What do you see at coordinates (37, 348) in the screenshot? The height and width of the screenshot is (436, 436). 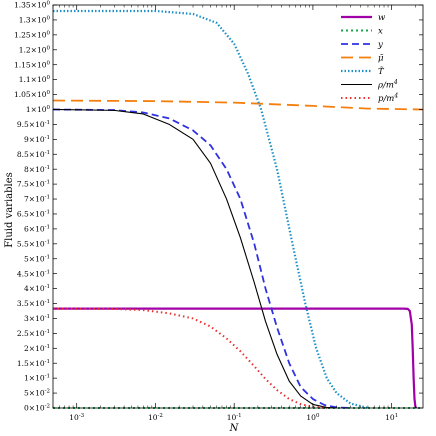 I see `y-tick-label: 2×10-1` at bounding box center [37, 348].